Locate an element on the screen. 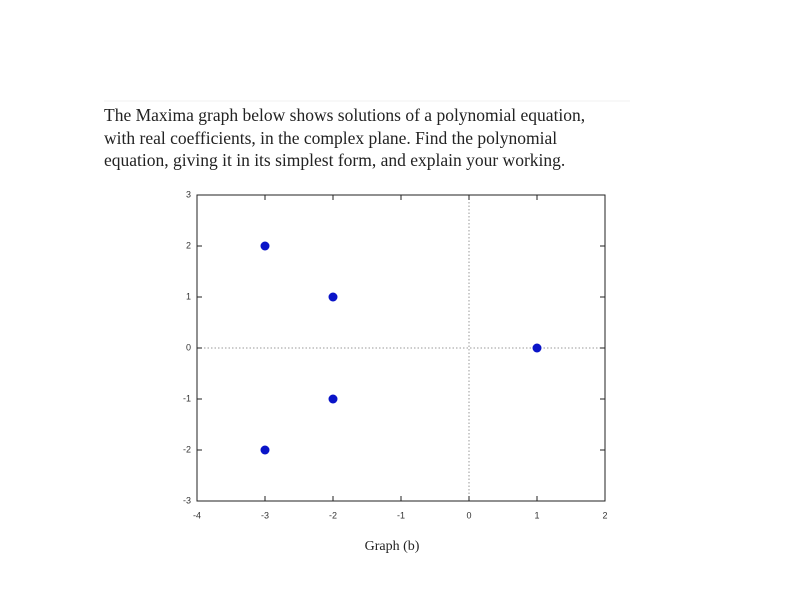  x-tick-label: -4 is located at coordinates (197, 515).